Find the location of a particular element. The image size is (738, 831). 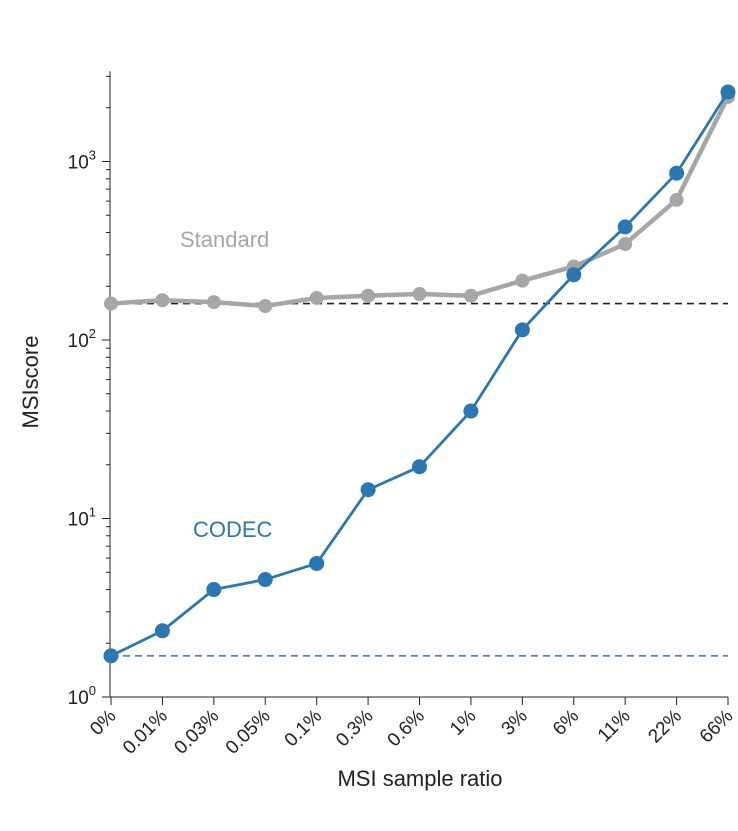

x-tick-label: 0.05% is located at coordinates (248, 732).